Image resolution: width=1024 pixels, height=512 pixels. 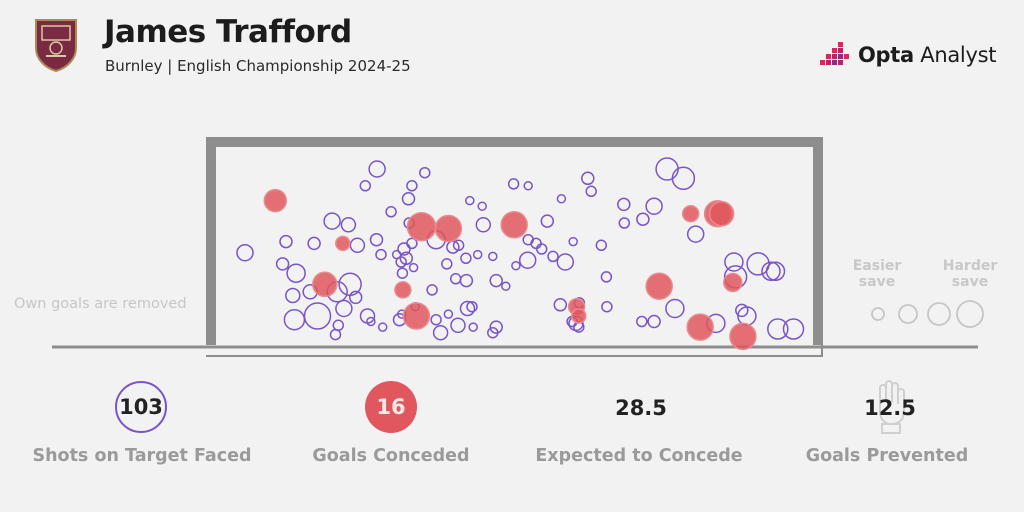 What do you see at coordinates (970, 274) in the screenshot?
I see `legend-harder-label: Harder save` at bounding box center [970, 274].